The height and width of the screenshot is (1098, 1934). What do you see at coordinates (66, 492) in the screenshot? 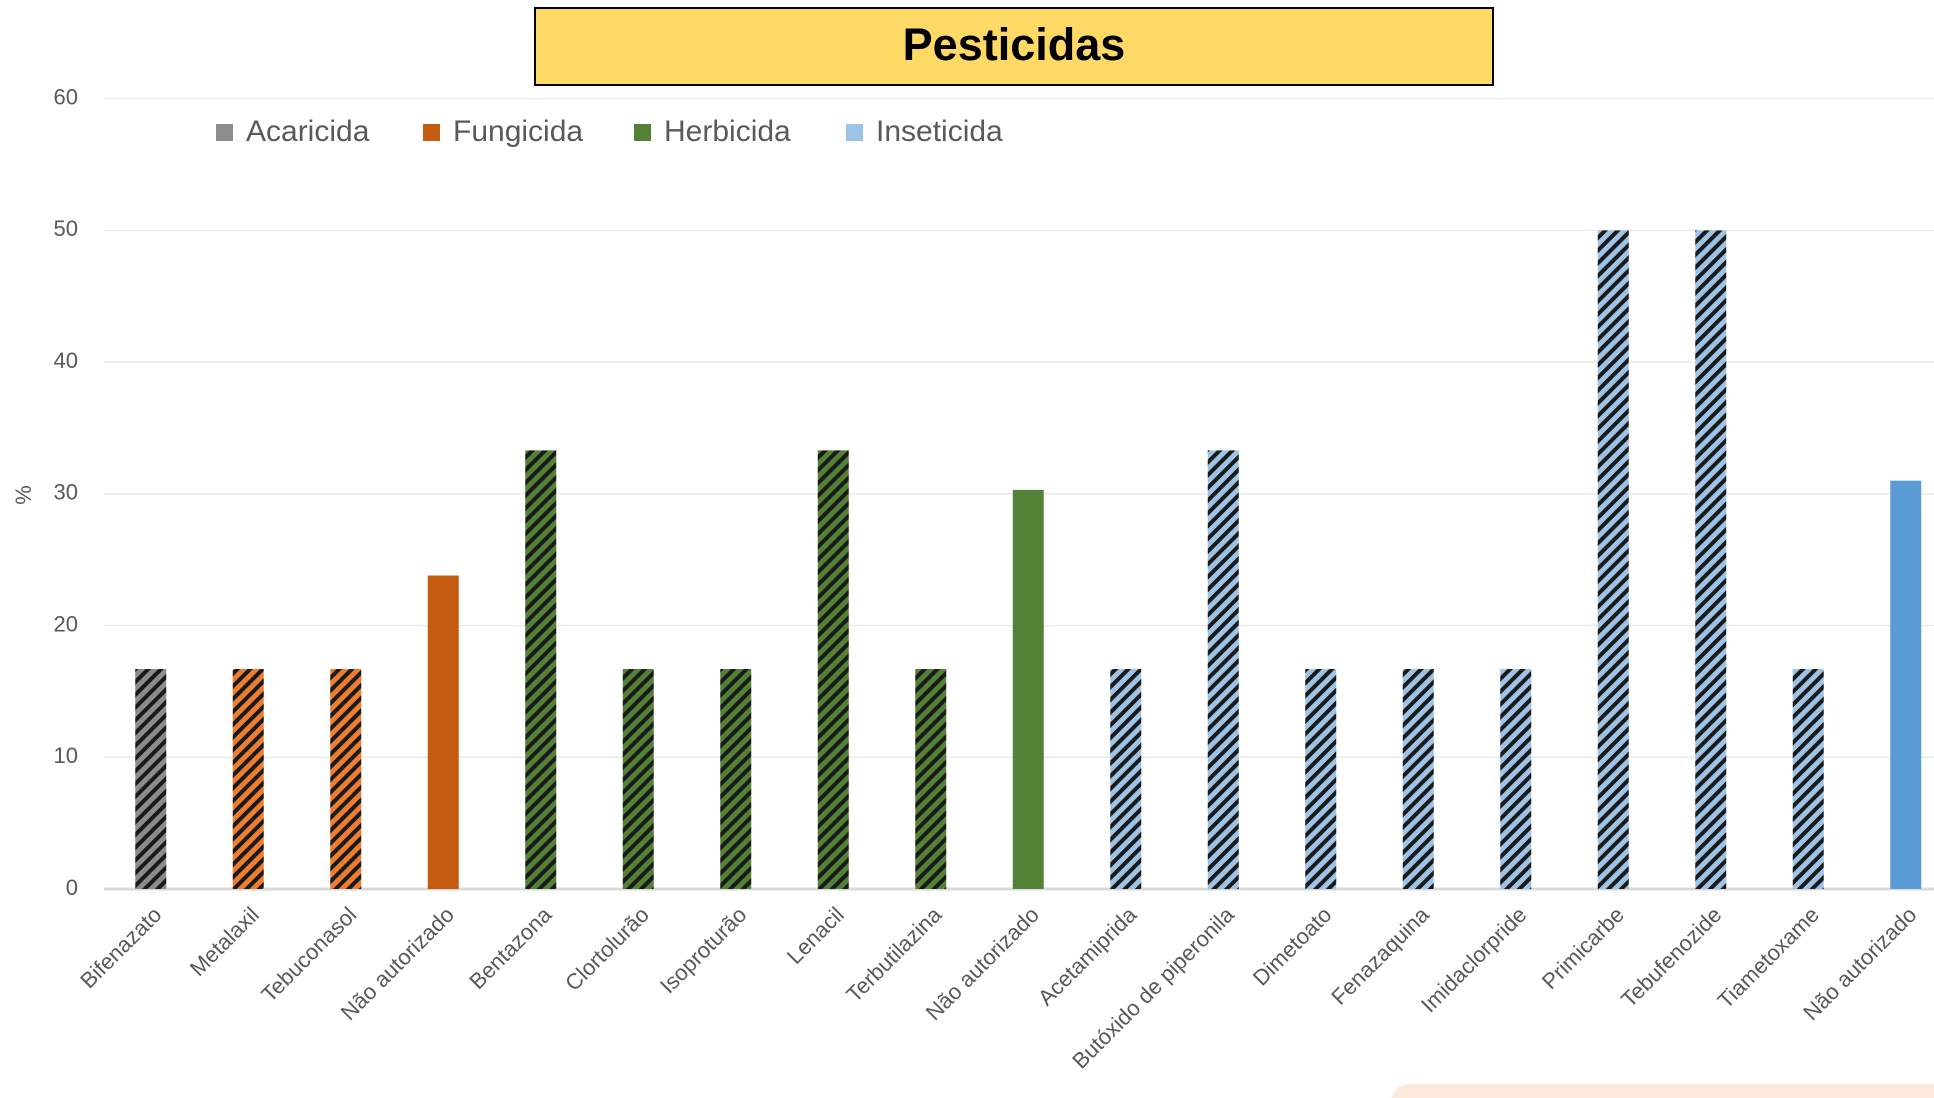
I see `y-tick-label: 30` at bounding box center [66, 492].